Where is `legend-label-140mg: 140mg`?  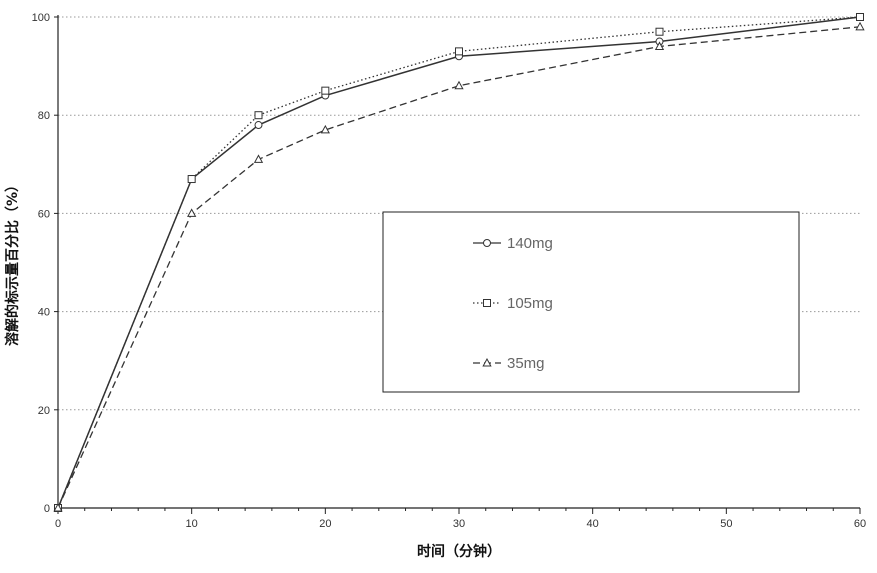 legend-label-140mg: 140mg is located at coordinates (530, 243).